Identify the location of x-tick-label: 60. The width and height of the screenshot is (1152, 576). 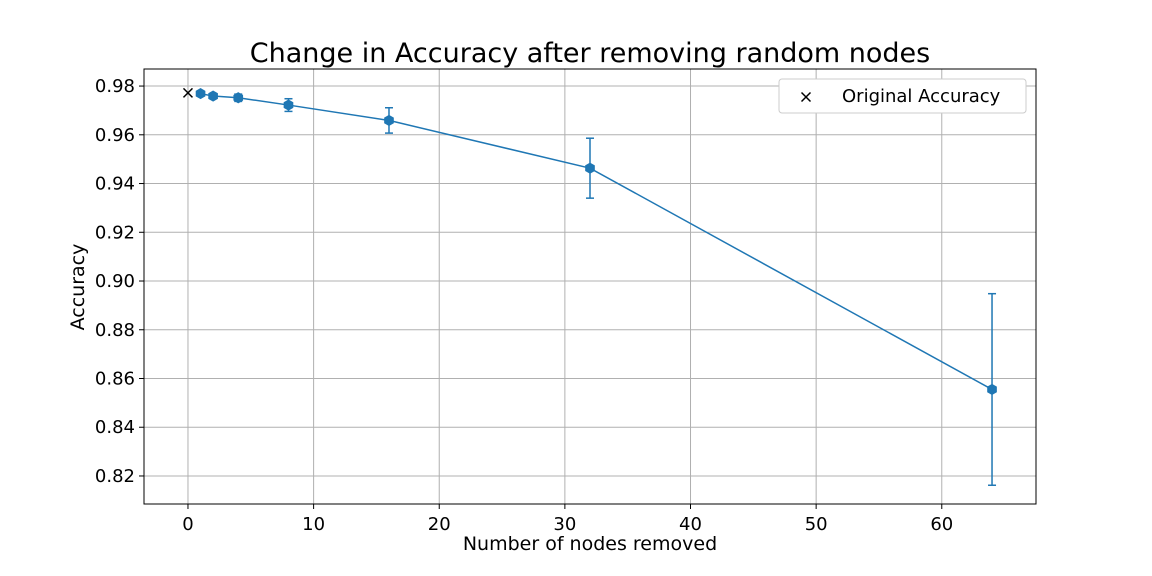
(941, 524).